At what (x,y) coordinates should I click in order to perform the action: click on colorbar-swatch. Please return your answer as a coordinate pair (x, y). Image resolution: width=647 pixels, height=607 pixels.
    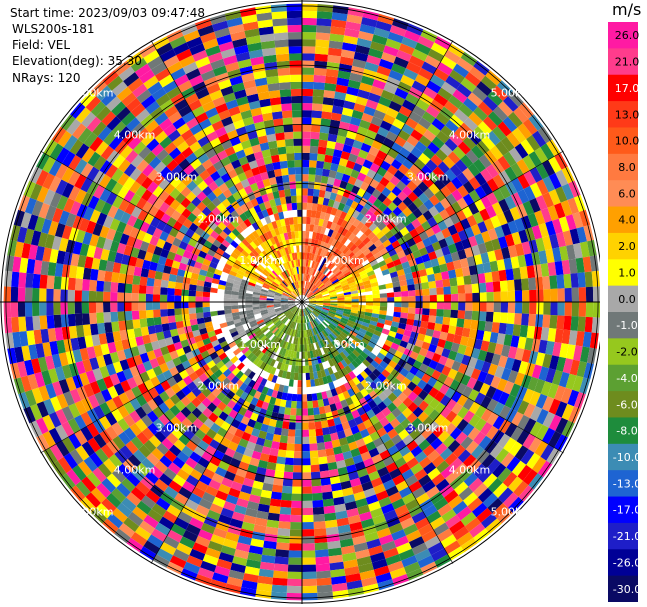
    Looking at the image, I should click on (623, 194).